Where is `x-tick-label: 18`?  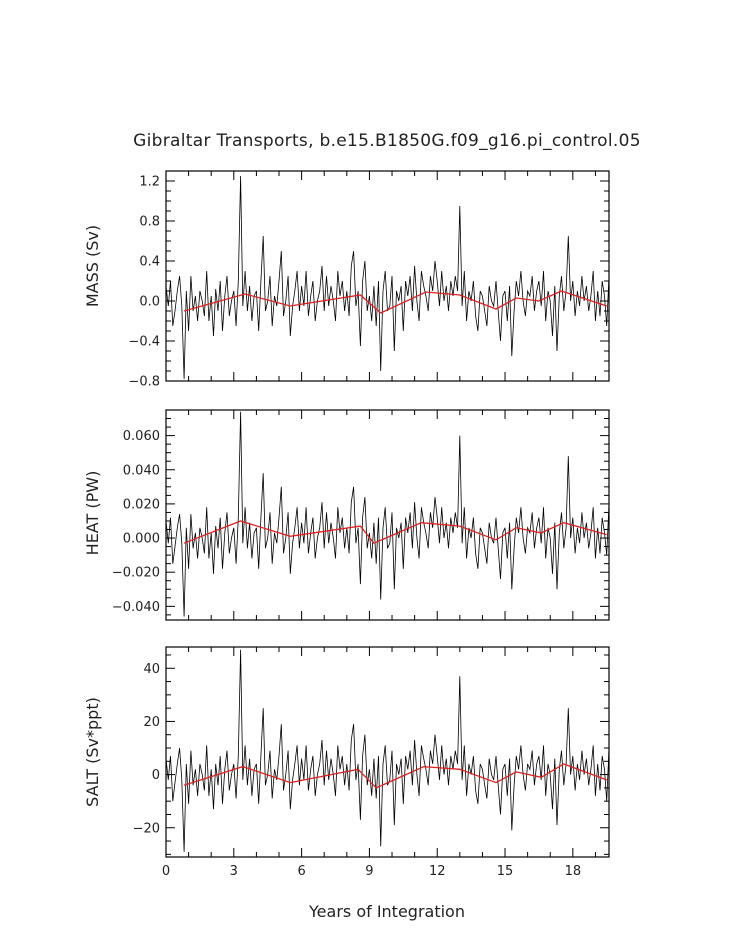 x-tick-label: 18 is located at coordinates (573, 871).